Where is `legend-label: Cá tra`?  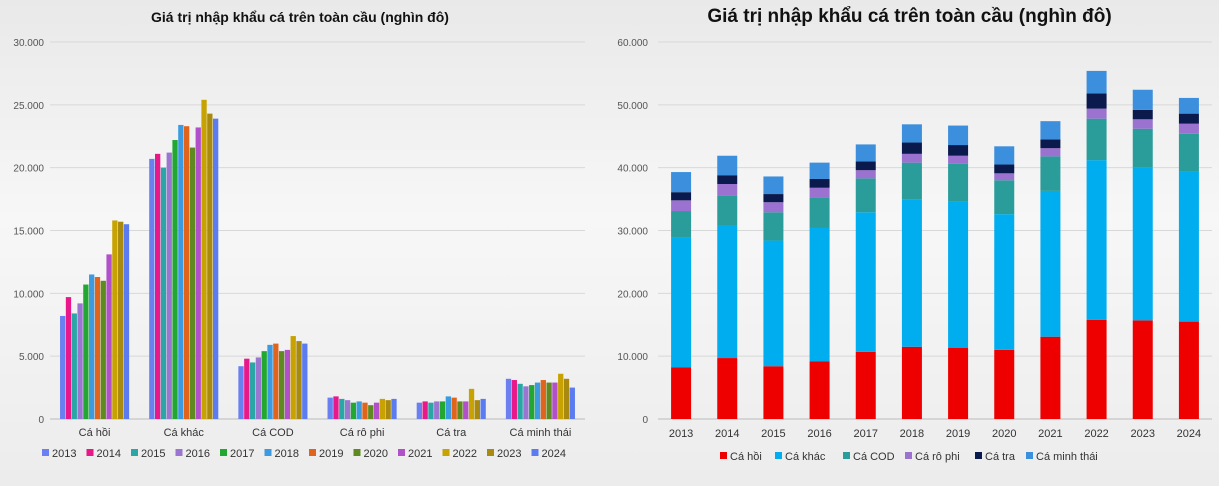
legend-label: Cá tra is located at coordinates (1000, 457).